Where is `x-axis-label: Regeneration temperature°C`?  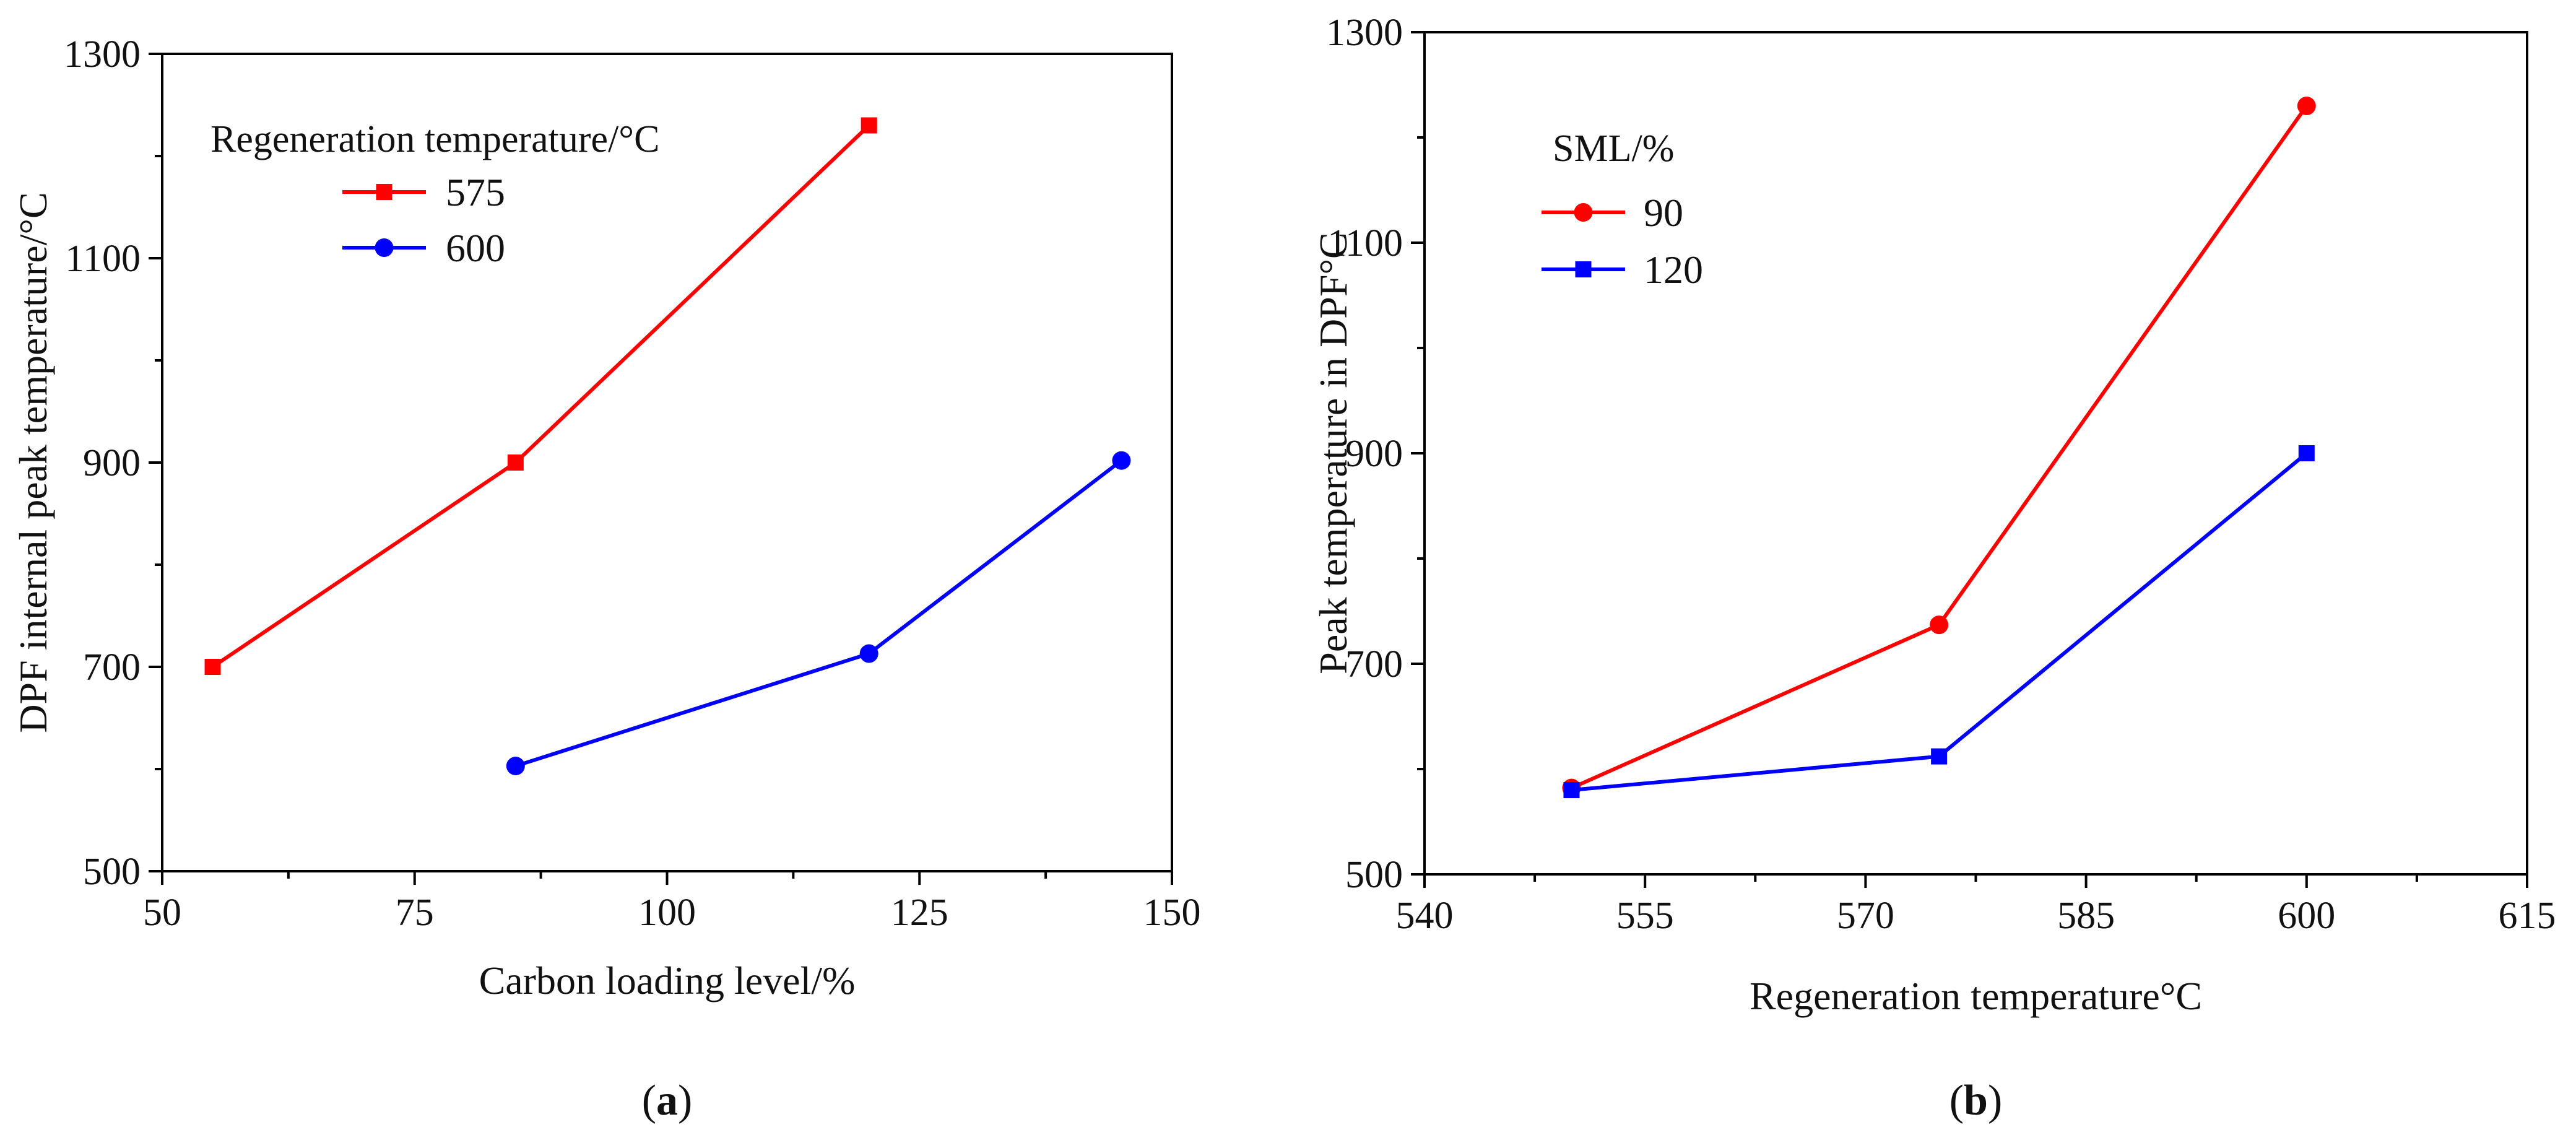 x-axis-label: Regeneration temperature°C is located at coordinates (1976, 996).